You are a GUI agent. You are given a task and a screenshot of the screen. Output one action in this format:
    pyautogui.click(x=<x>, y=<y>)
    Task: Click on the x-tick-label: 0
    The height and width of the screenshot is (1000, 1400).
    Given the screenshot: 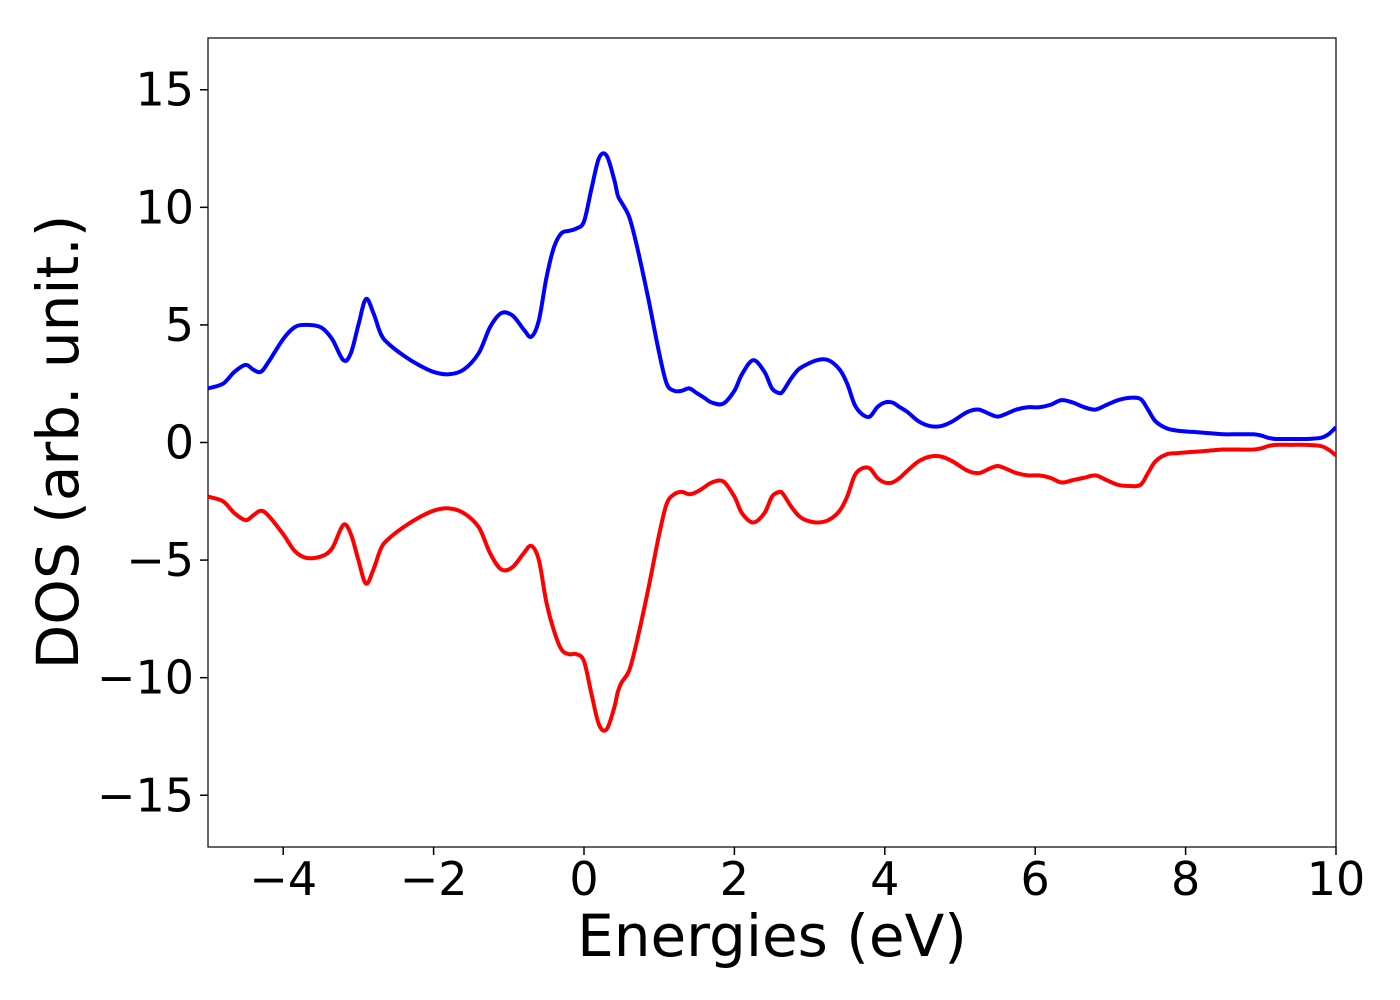 What is the action you would take?
    pyautogui.click(x=583, y=879)
    